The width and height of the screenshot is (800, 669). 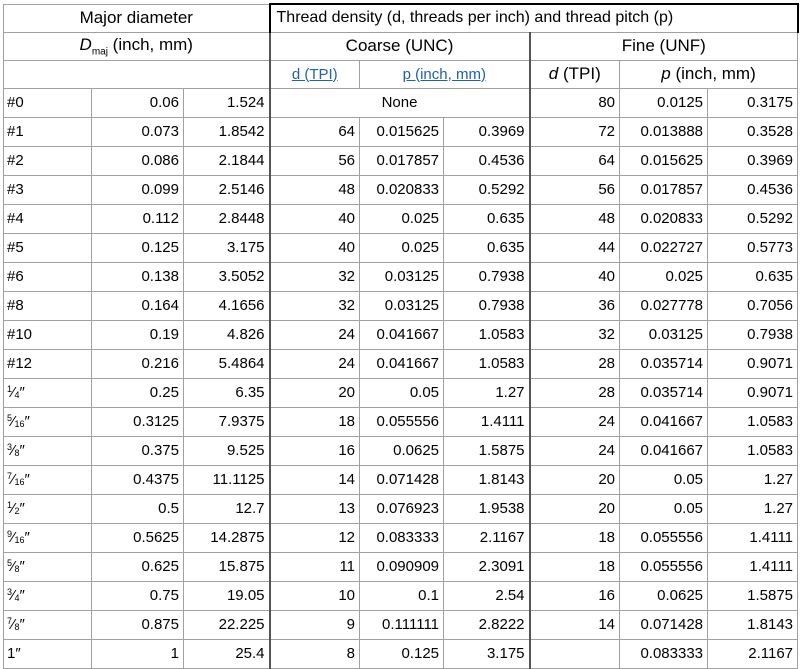 I want to click on dmaj-mm-cell: 1.8542, so click(x=226, y=131).